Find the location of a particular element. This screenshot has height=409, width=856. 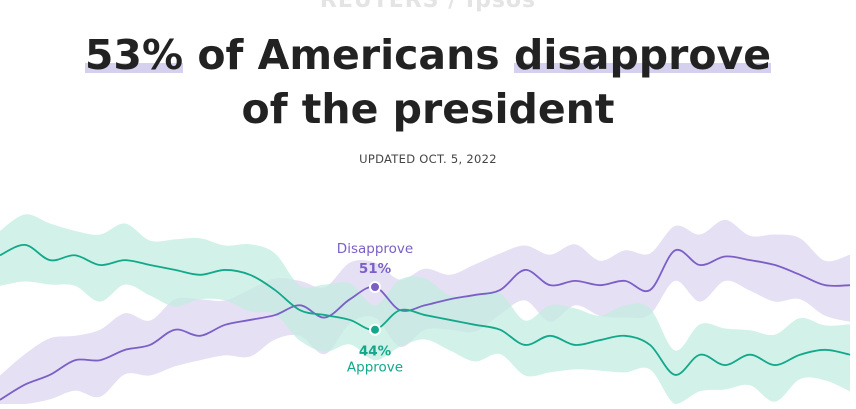

disapprove-label: Disapprove is located at coordinates (375, 249).